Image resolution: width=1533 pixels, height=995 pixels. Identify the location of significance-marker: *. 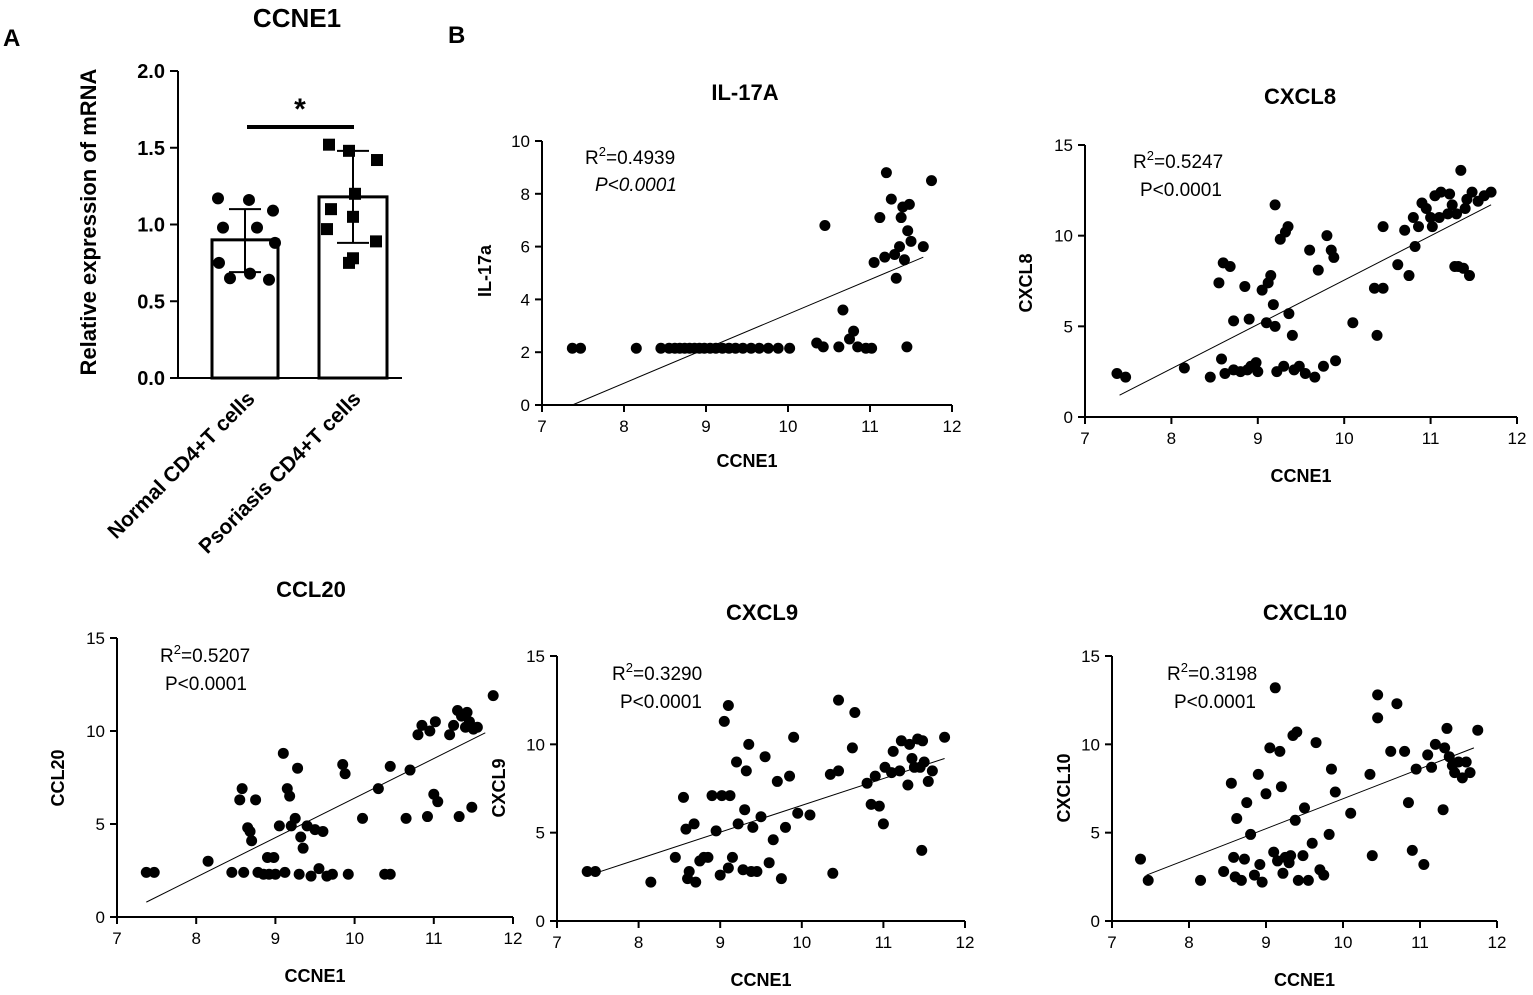
(300, 109).